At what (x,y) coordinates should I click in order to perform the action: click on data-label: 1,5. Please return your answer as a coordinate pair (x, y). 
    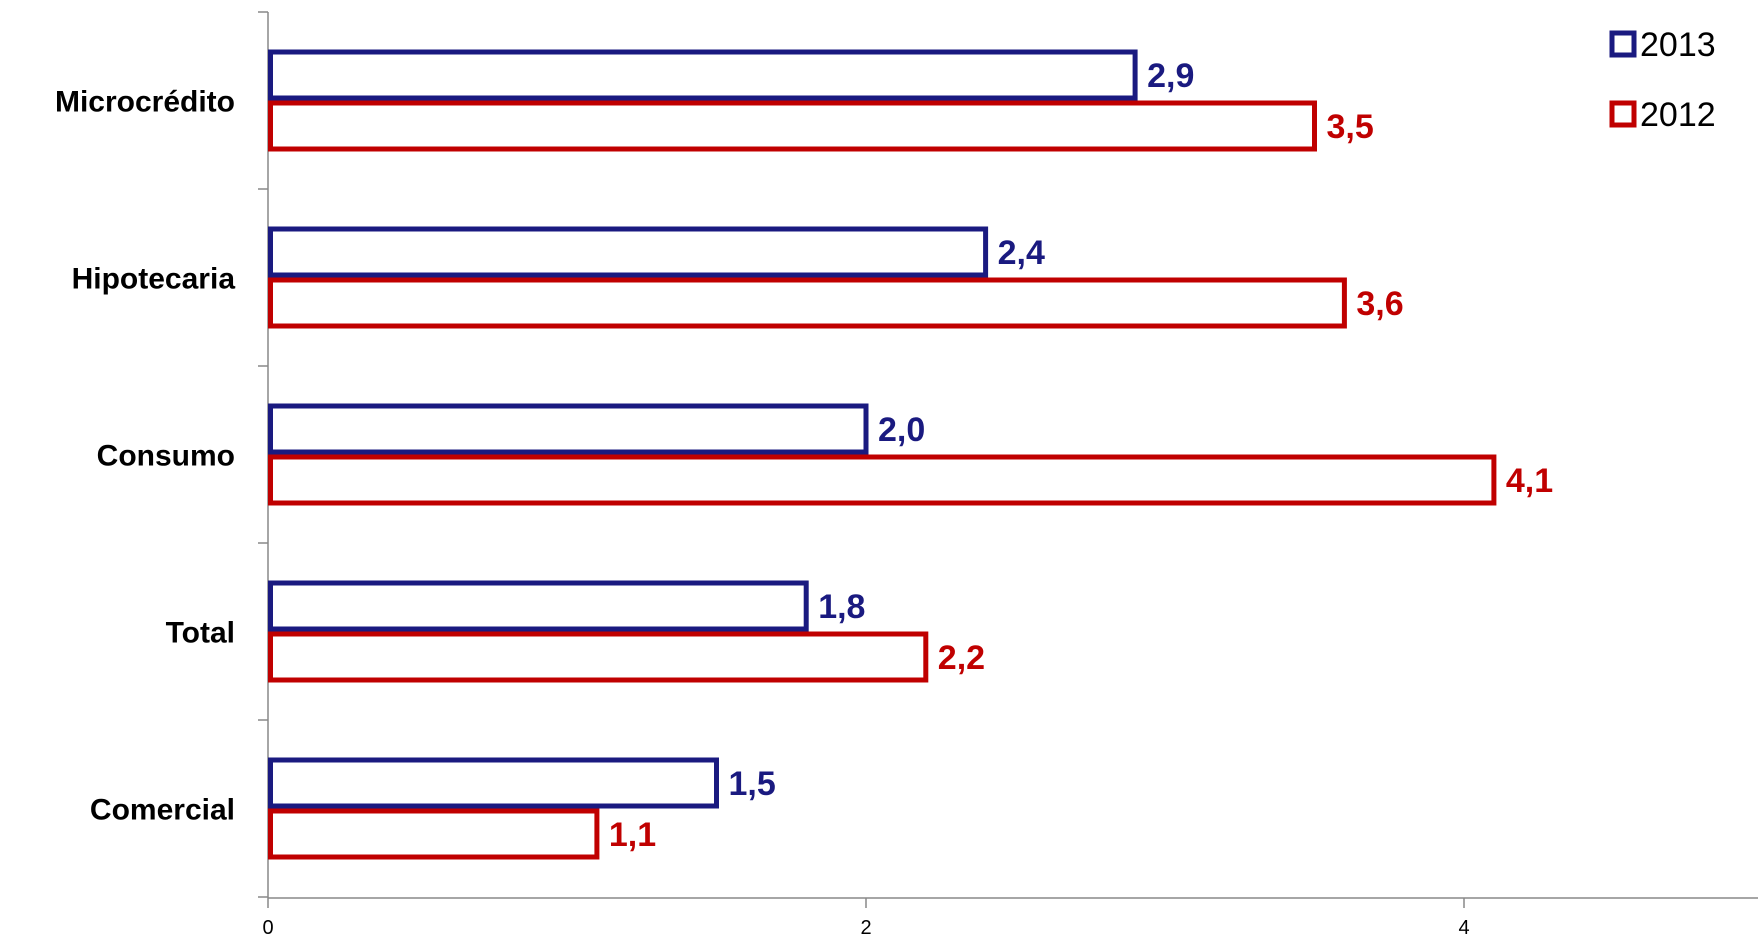
    Looking at the image, I should click on (752, 784).